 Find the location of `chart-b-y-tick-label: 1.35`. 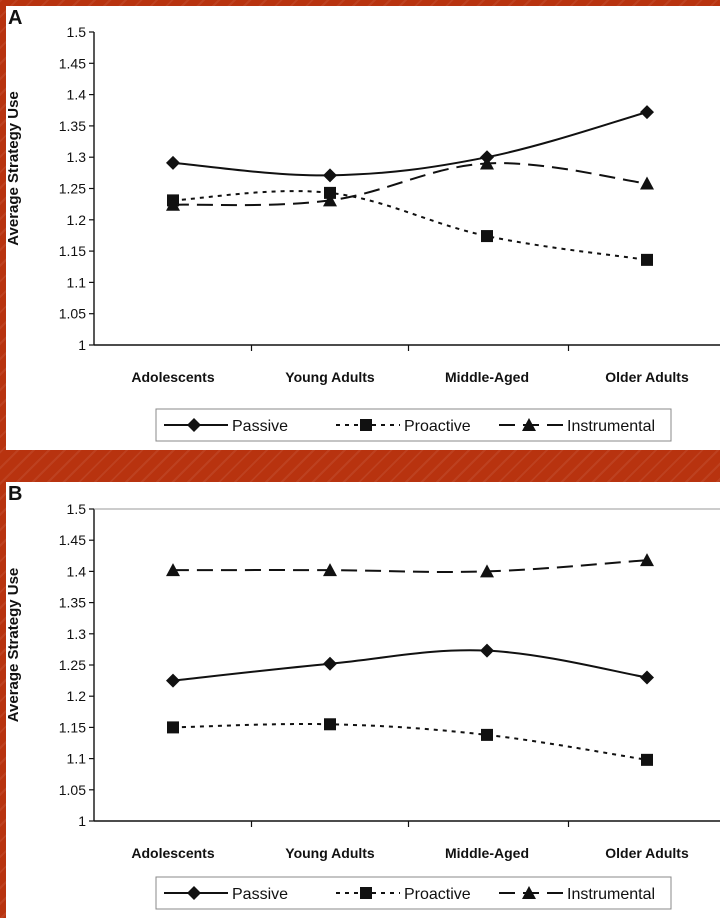

chart-b-y-tick-label: 1.35 is located at coordinates (72, 603).